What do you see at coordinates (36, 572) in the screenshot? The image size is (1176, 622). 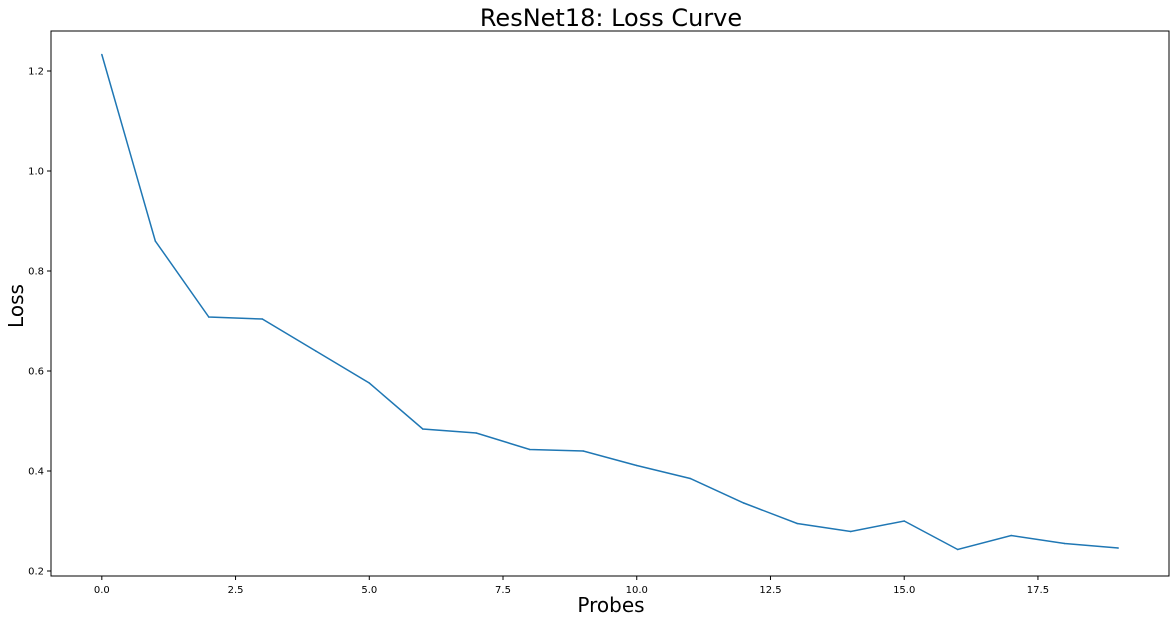 I see `y-tick-label: 0.2` at bounding box center [36, 572].